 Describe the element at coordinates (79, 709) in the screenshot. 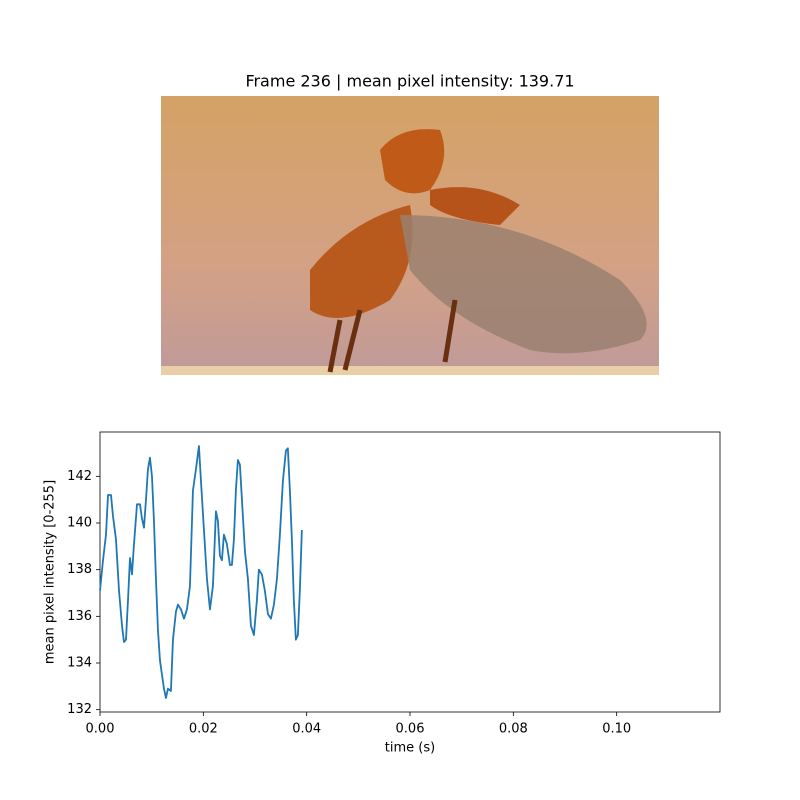

I see `y-tick-label: 132` at that location.